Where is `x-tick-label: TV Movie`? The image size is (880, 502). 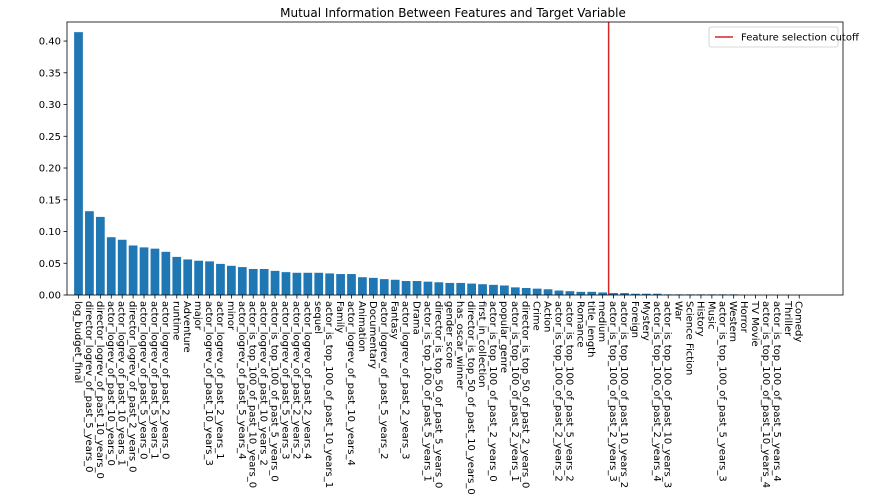
x-tick-label: TV Movie is located at coordinates (754, 323).